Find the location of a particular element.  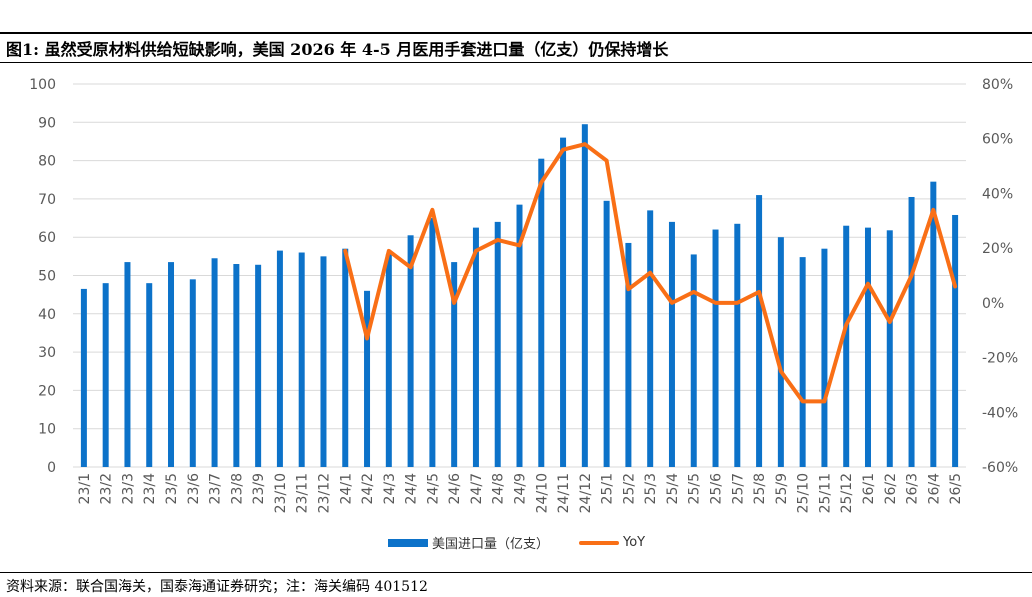

x-tick-label: 23/8 is located at coordinates (237, 488).